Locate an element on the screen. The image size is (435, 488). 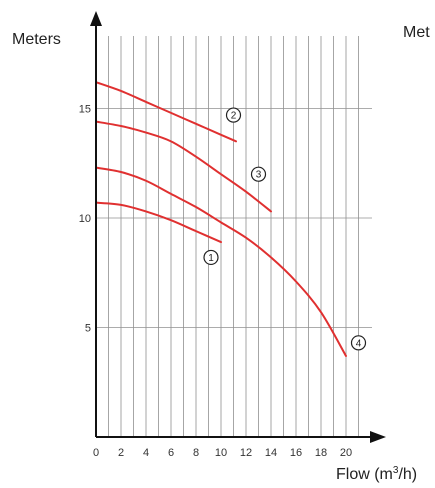
x-tick-label: 0 is located at coordinates (96, 453).